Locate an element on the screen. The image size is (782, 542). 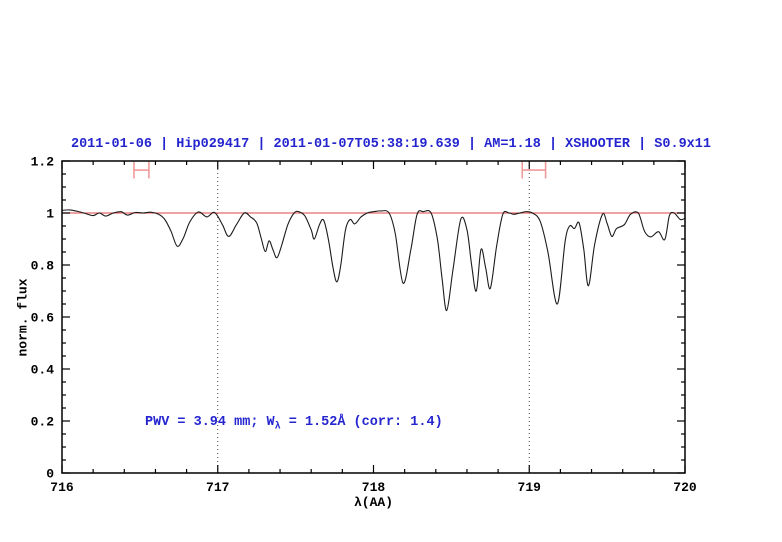
y-tick-label: 0 is located at coordinates (50, 474).